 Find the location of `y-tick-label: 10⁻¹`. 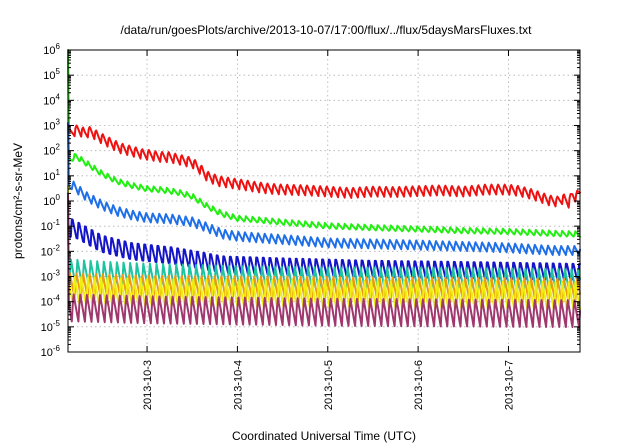

y-tick-label: 10⁻¹ is located at coordinates (51, 225).